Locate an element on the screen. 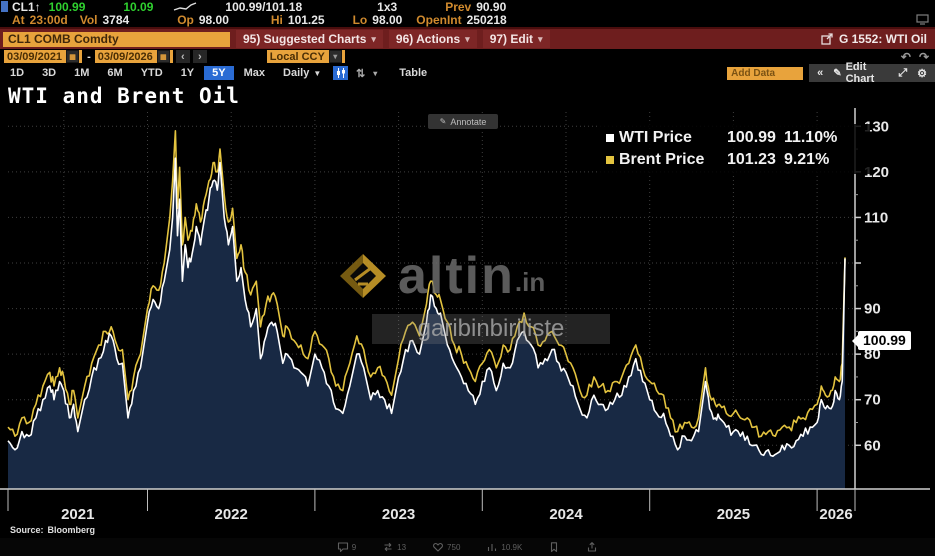 Image resolution: width=935 pixels, height=556 pixels. range-1d: 1D is located at coordinates (17, 73).